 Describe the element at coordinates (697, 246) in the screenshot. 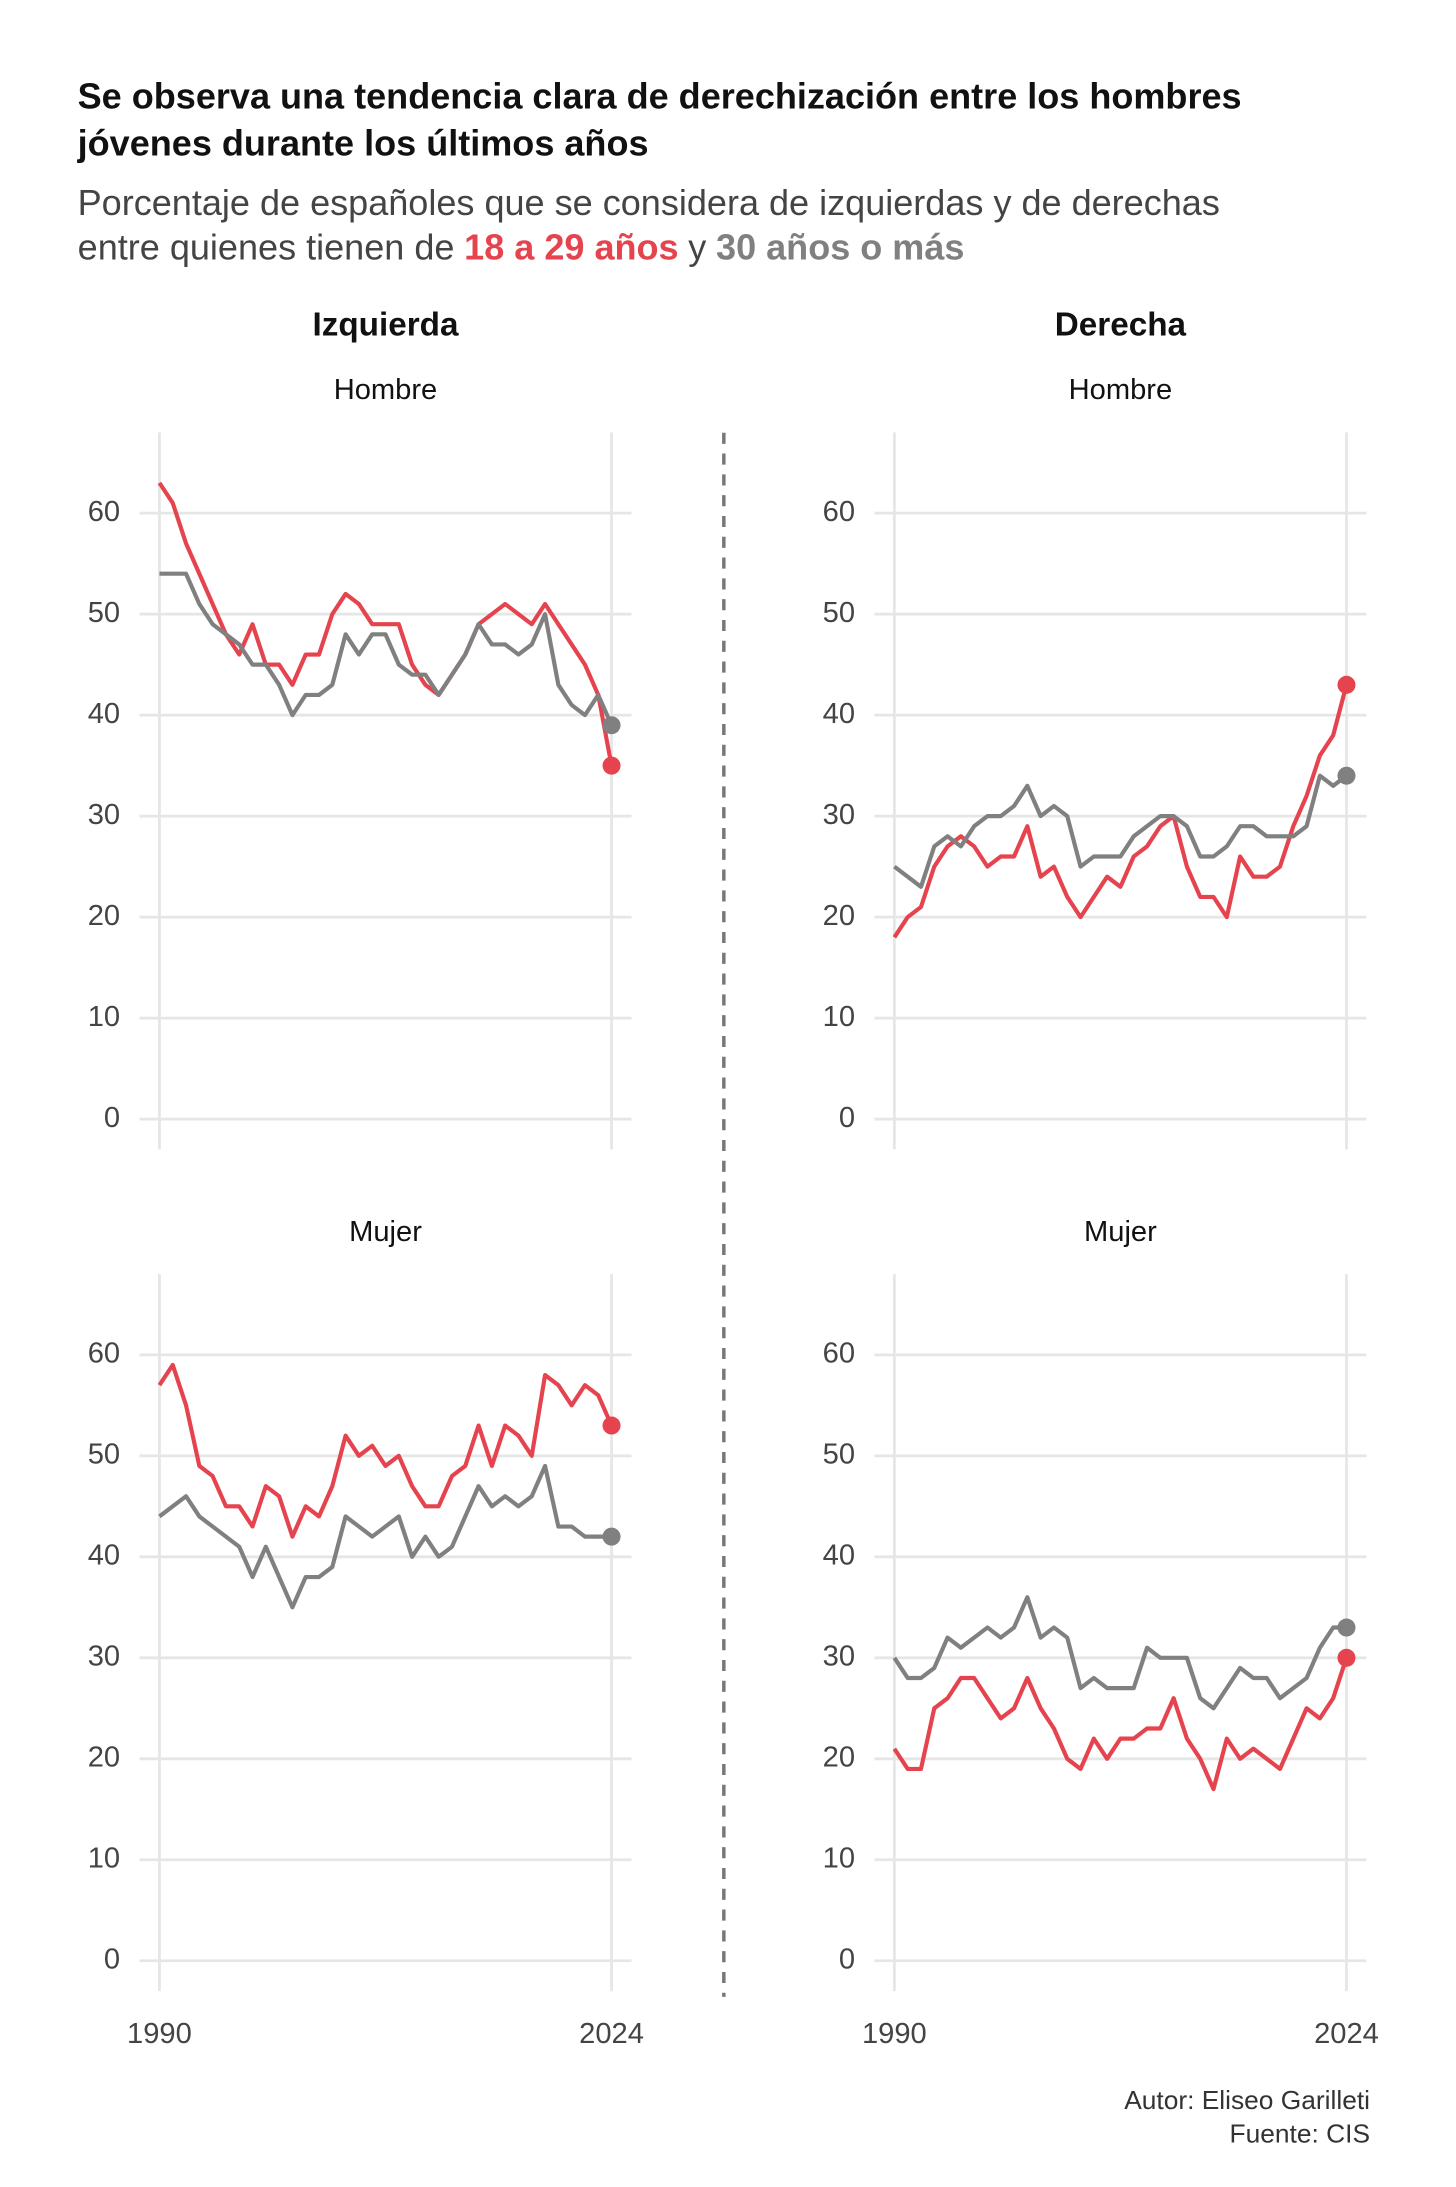

I see `subtitle-text: y` at that location.